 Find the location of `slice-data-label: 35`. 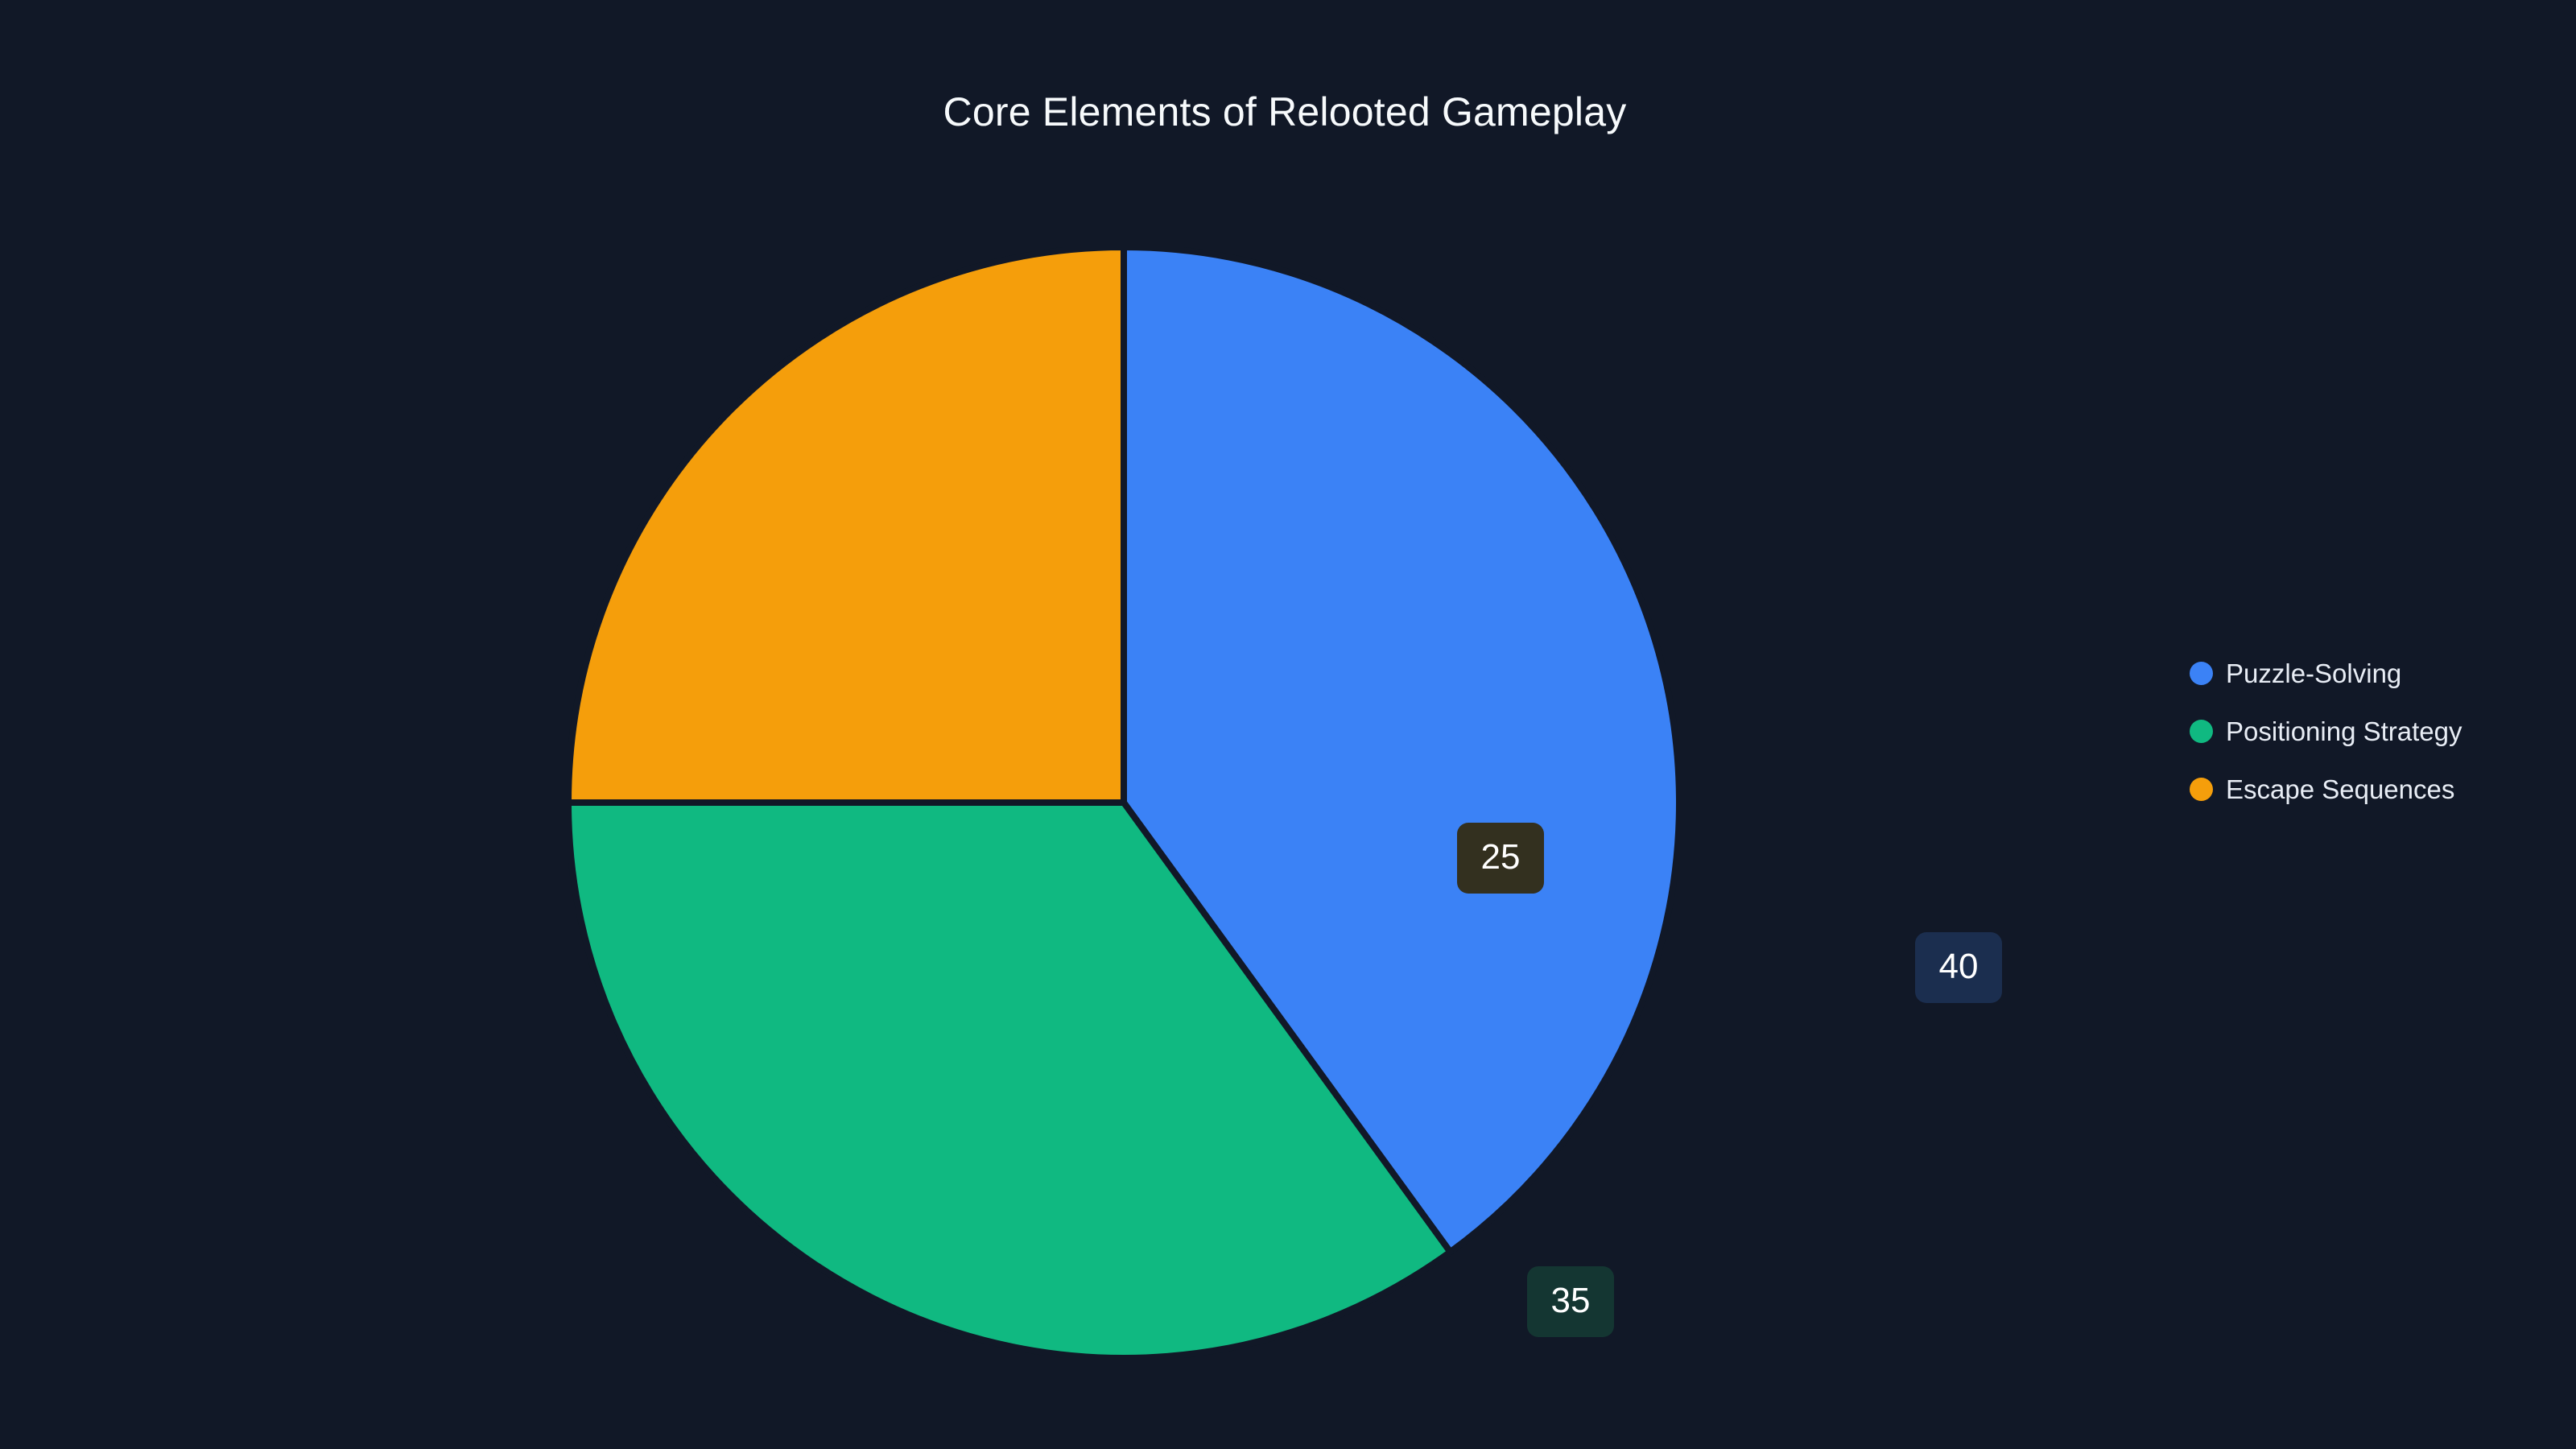

slice-data-label: 35 is located at coordinates (1570, 1301).